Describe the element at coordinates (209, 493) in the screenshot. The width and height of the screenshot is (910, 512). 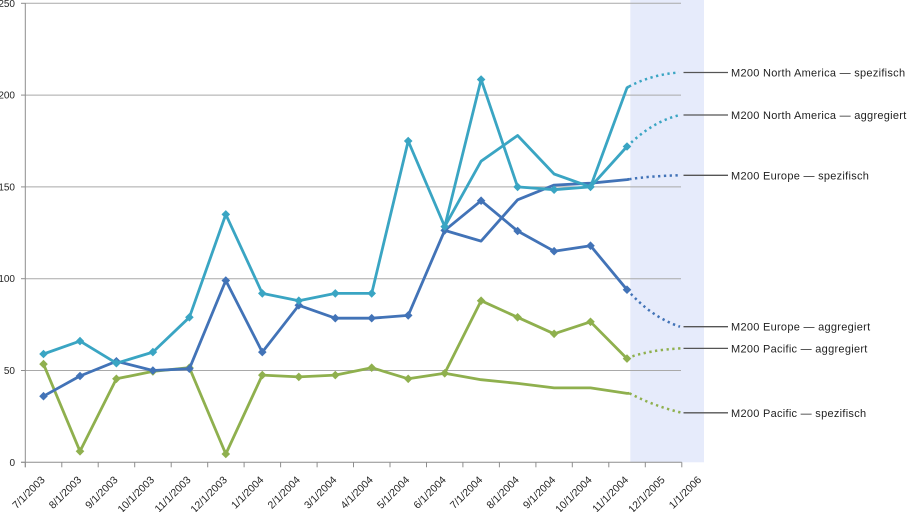
I see `svg-text: 12/1/2003` at that location.